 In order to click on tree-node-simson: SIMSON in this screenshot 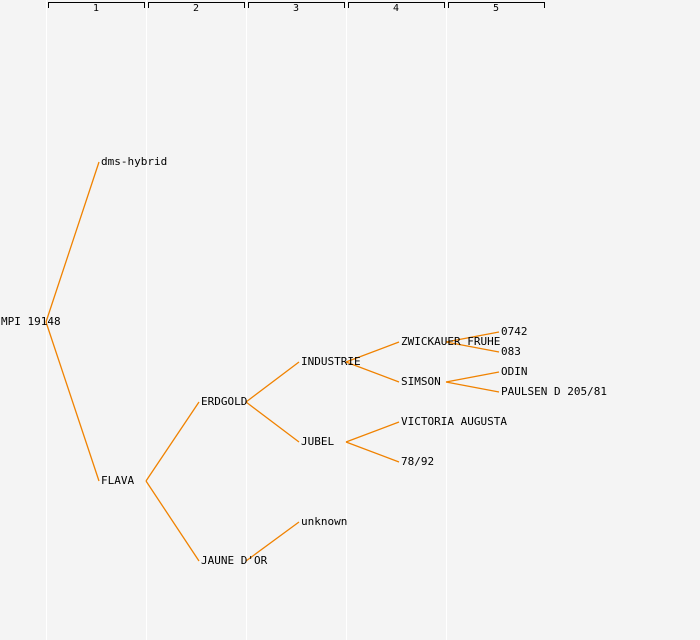, I will do `click(421, 381)`.